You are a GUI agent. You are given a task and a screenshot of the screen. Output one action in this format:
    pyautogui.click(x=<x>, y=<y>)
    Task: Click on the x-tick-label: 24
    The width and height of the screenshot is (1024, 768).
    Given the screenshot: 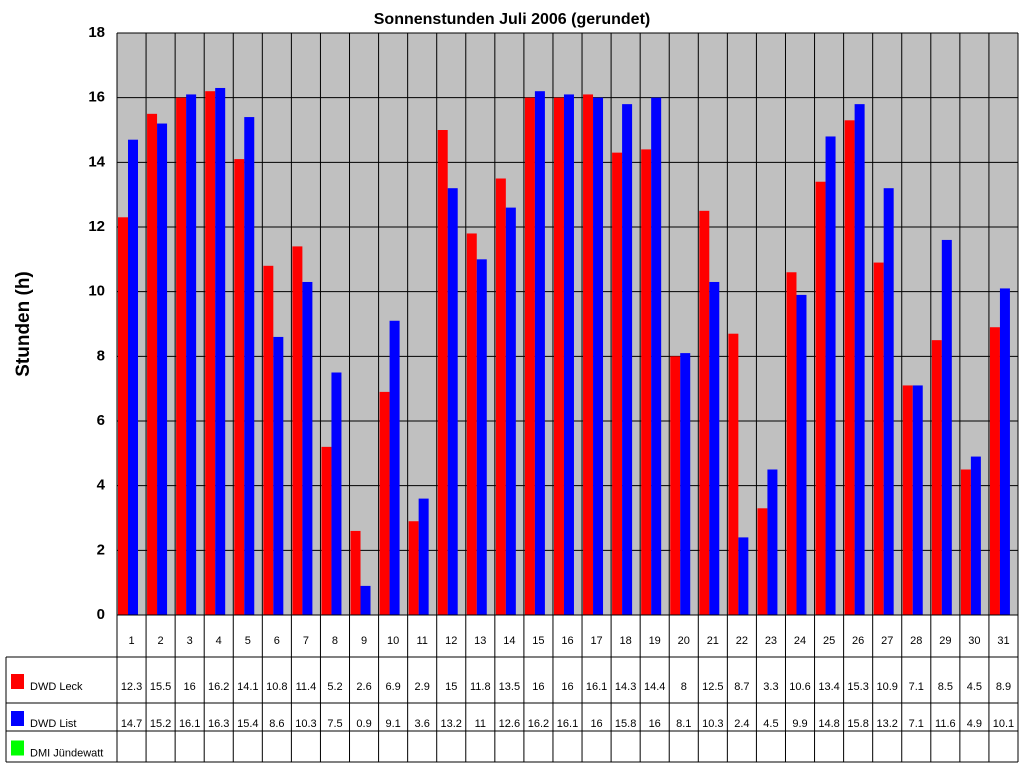 What is the action you would take?
    pyautogui.click(x=800, y=641)
    